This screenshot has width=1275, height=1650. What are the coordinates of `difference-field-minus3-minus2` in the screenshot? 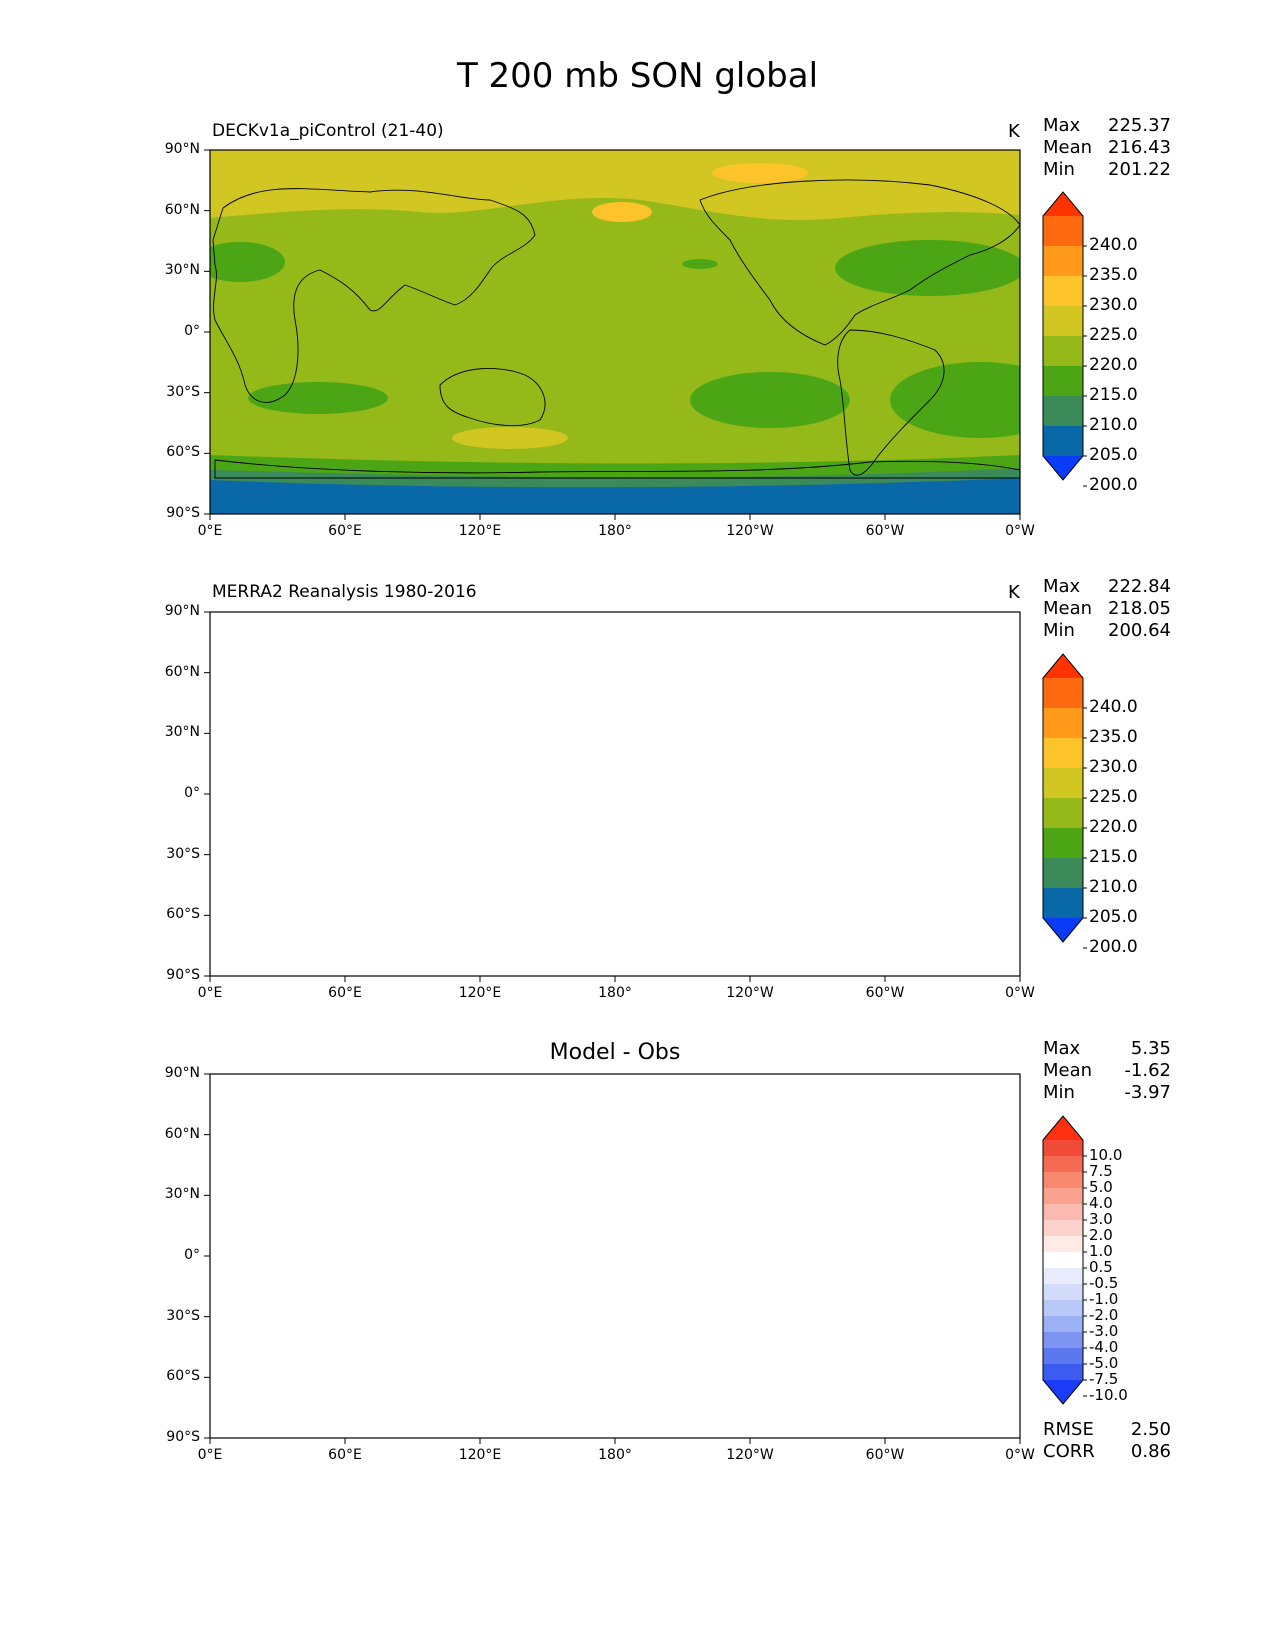 It's located at (615, 1256).